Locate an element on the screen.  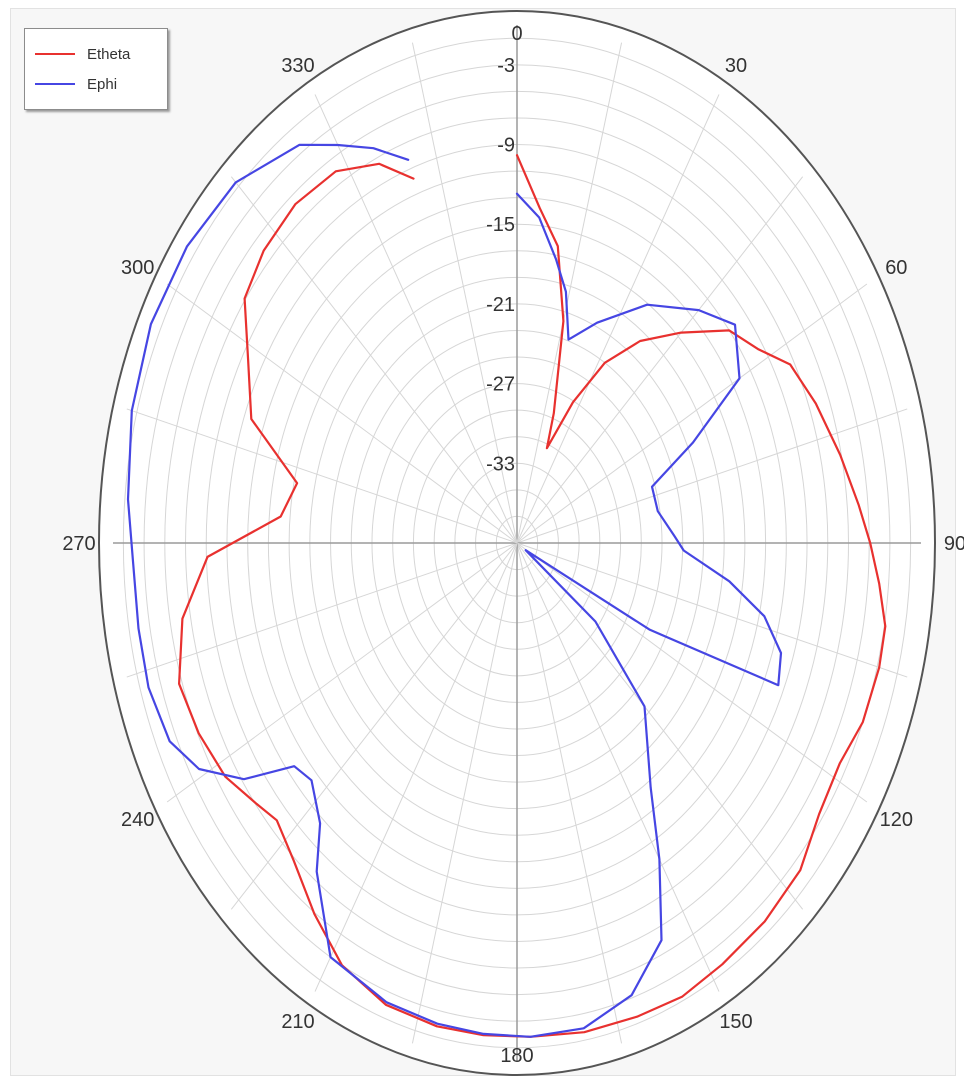
legend-item-ephi: Ephi is located at coordinates (76, 84).